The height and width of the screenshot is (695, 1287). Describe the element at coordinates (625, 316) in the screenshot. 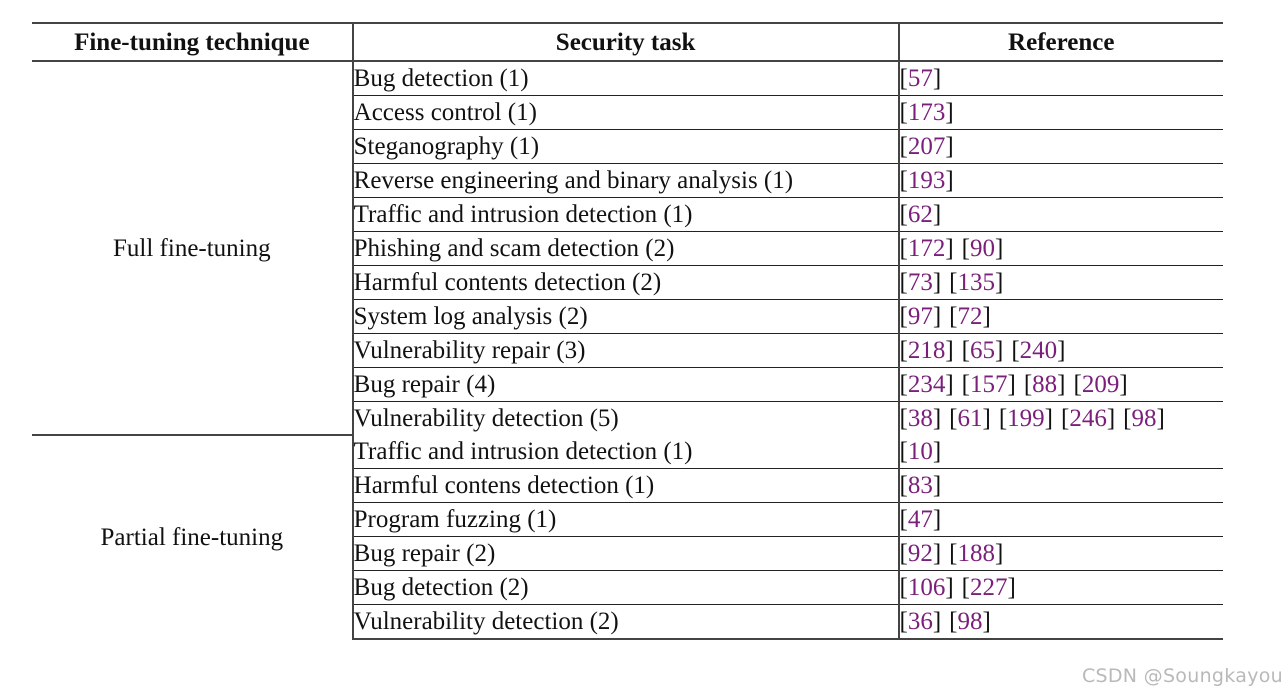

I see `security-task-cell: System log analysis (2)` at that location.